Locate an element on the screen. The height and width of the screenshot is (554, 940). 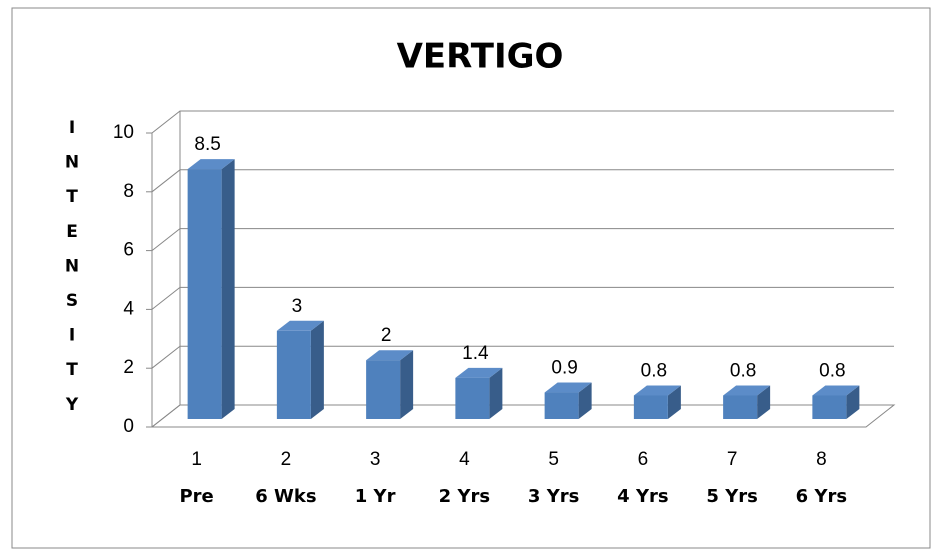
x-tick-number: 5 is located at coordinates (553, 459).